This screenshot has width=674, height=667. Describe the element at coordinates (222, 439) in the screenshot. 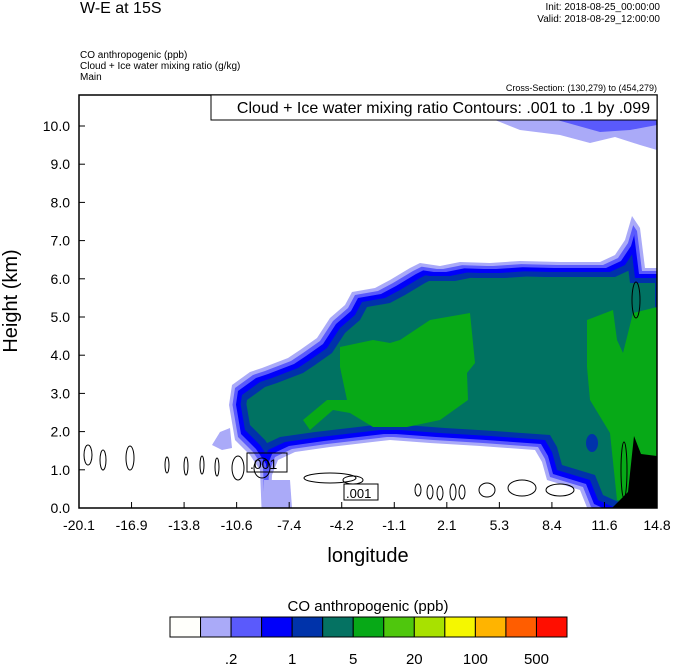

I see `co-patch-left` at that location.